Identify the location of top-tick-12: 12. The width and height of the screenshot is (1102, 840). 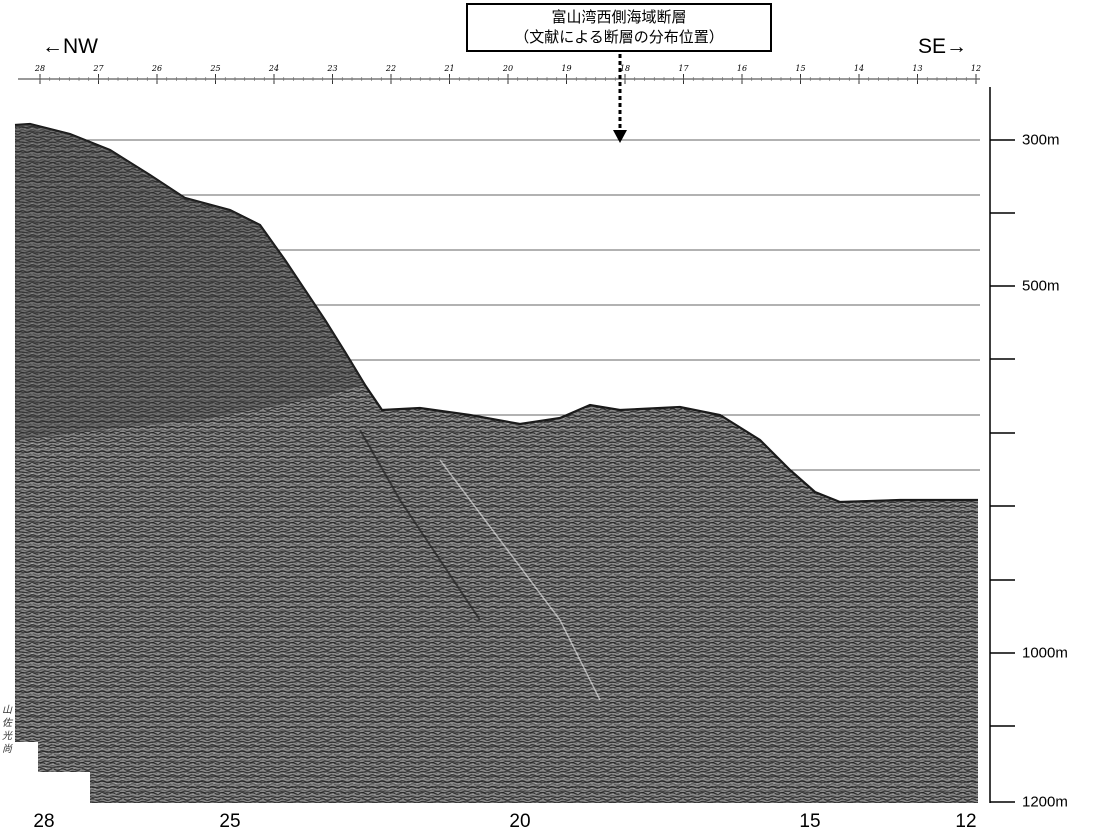
(976, 68).